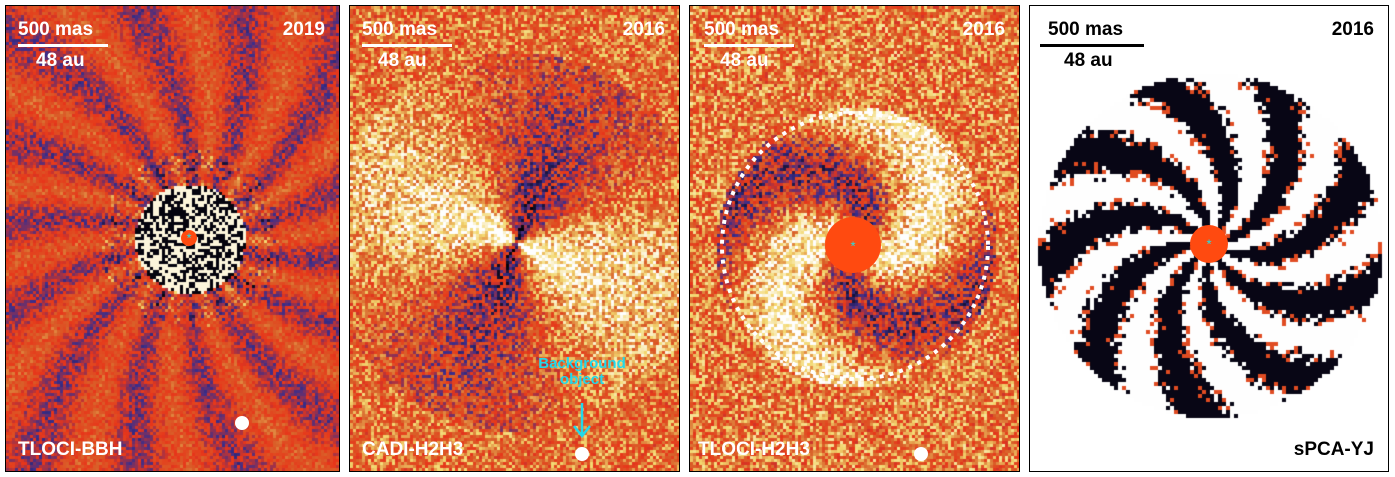 Image resolution: width=1395 pixels, height=477 pixels. I want to click on background-object-label: Background object, so click(582, 371).